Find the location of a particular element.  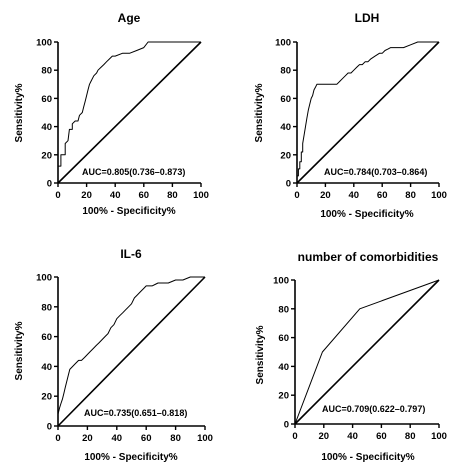

panel-title: IL-6 is located at coordinates (131, 254).